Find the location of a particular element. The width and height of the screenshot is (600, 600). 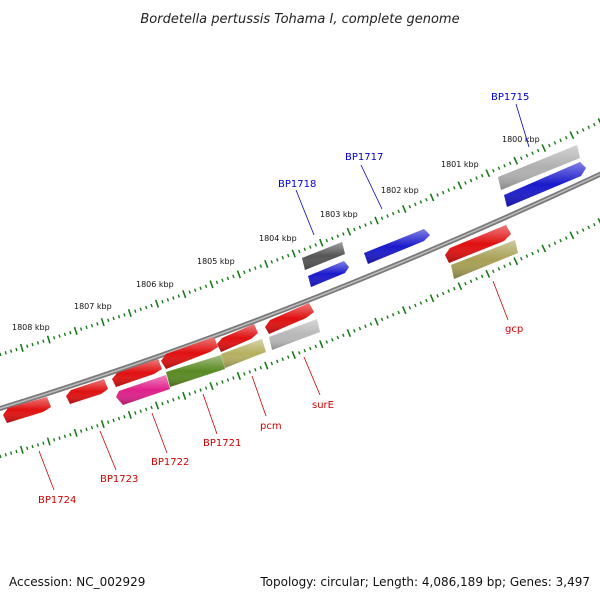

label-bp1724: BP1724 is located at coordinates (57, 500).